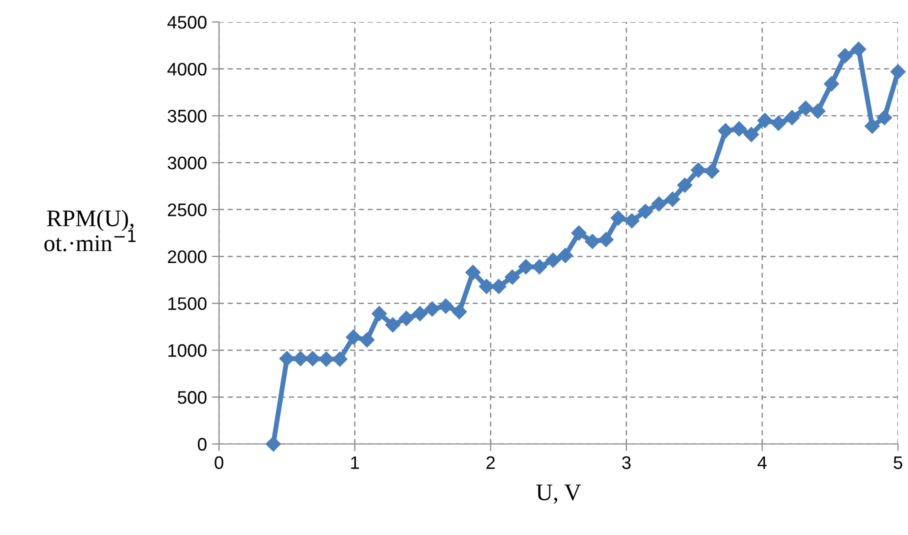 This screenshot has height=535, width=908. Describe the element at coordinates (187, 163) in the screenshot. I see `y-tick-label: 3000` at that location.